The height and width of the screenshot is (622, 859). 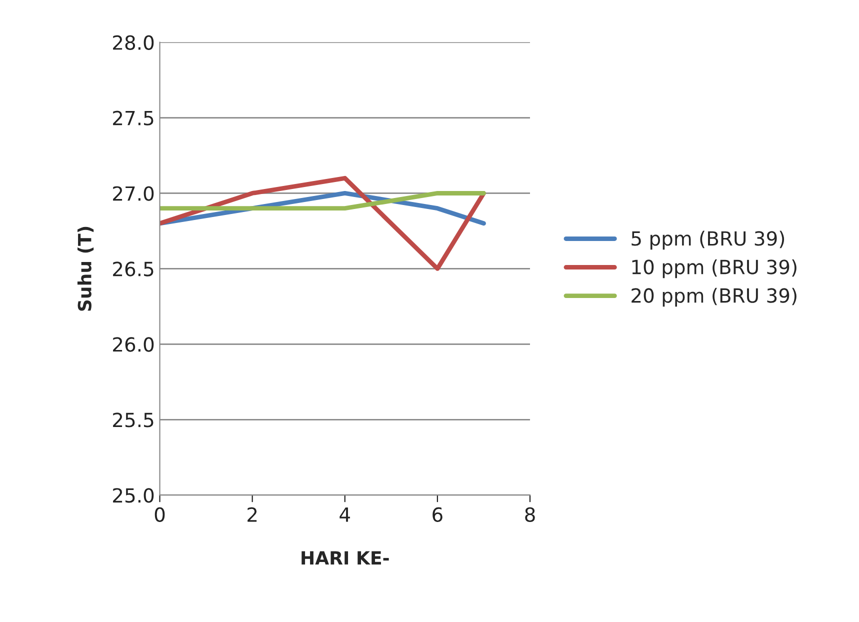 What do you see at coordinates (133, 344) in the screenshot?
I see `y-tick-label: 26.0` at bounding box center [133, 344].